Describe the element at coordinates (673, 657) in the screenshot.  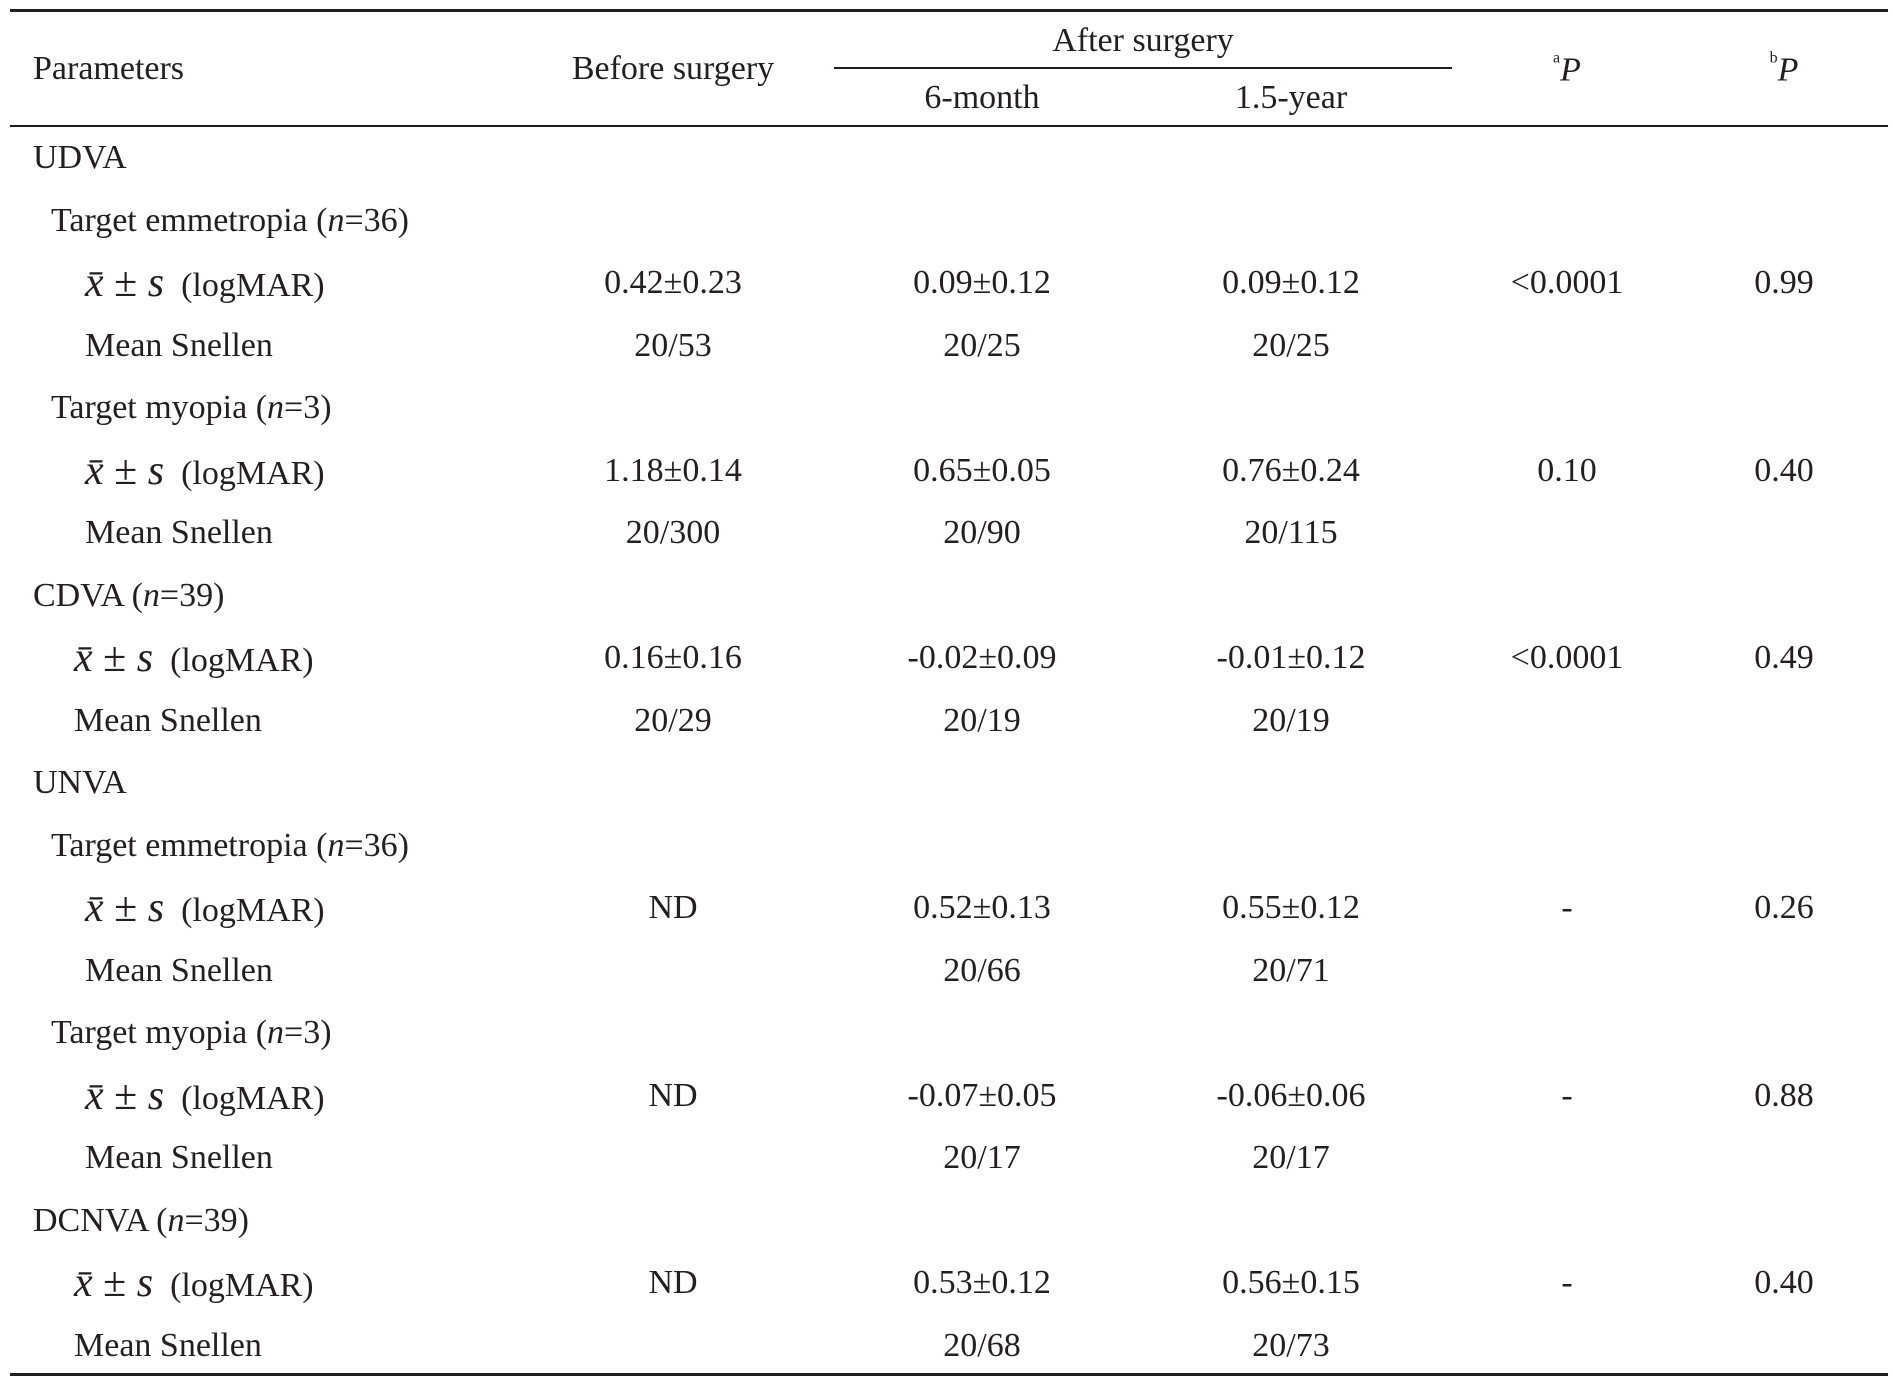
I see `cell: 0.16±0.16` at that location.